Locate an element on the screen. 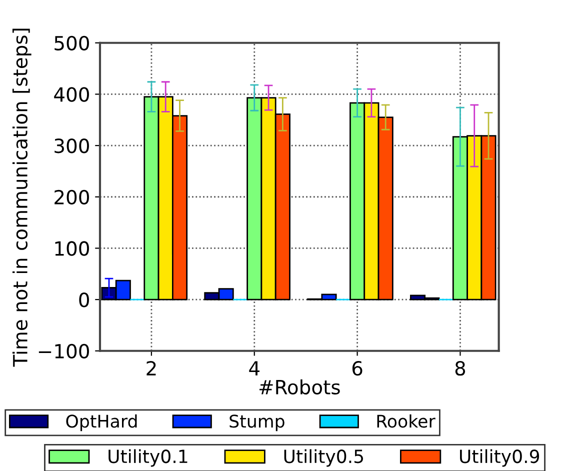  y-tick-label: 100 is located at coordinates (72, 248).